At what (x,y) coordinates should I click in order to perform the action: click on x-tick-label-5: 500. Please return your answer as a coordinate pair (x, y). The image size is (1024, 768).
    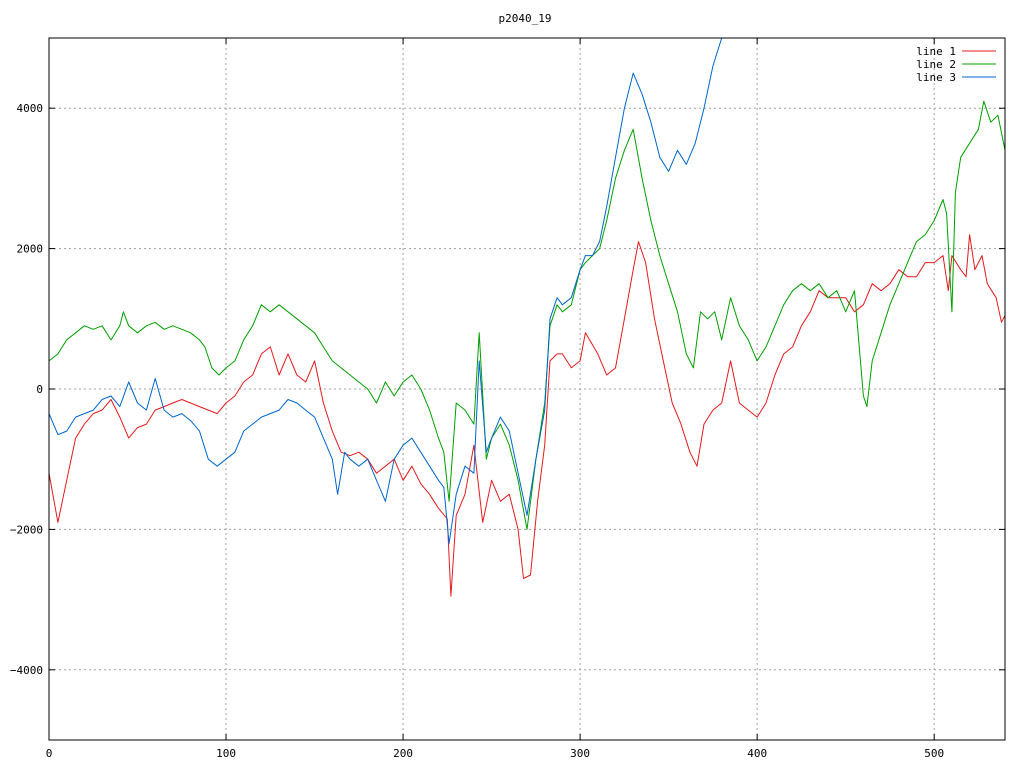
    Looking at the image, I should click on (934, 753).